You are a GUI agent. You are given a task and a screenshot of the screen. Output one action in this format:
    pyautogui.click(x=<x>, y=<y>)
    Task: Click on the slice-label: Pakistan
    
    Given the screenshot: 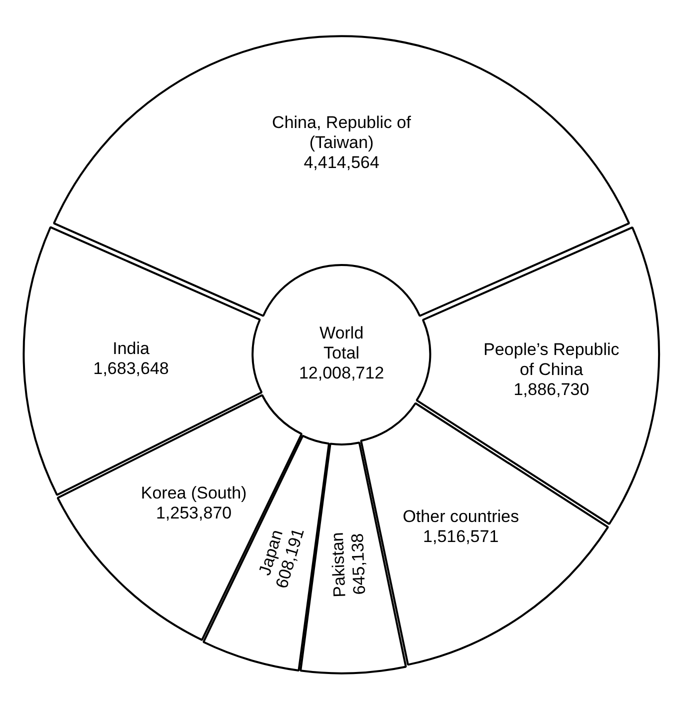 What is the action you would take?
    pyautogui.click(x=339, y=565)
    